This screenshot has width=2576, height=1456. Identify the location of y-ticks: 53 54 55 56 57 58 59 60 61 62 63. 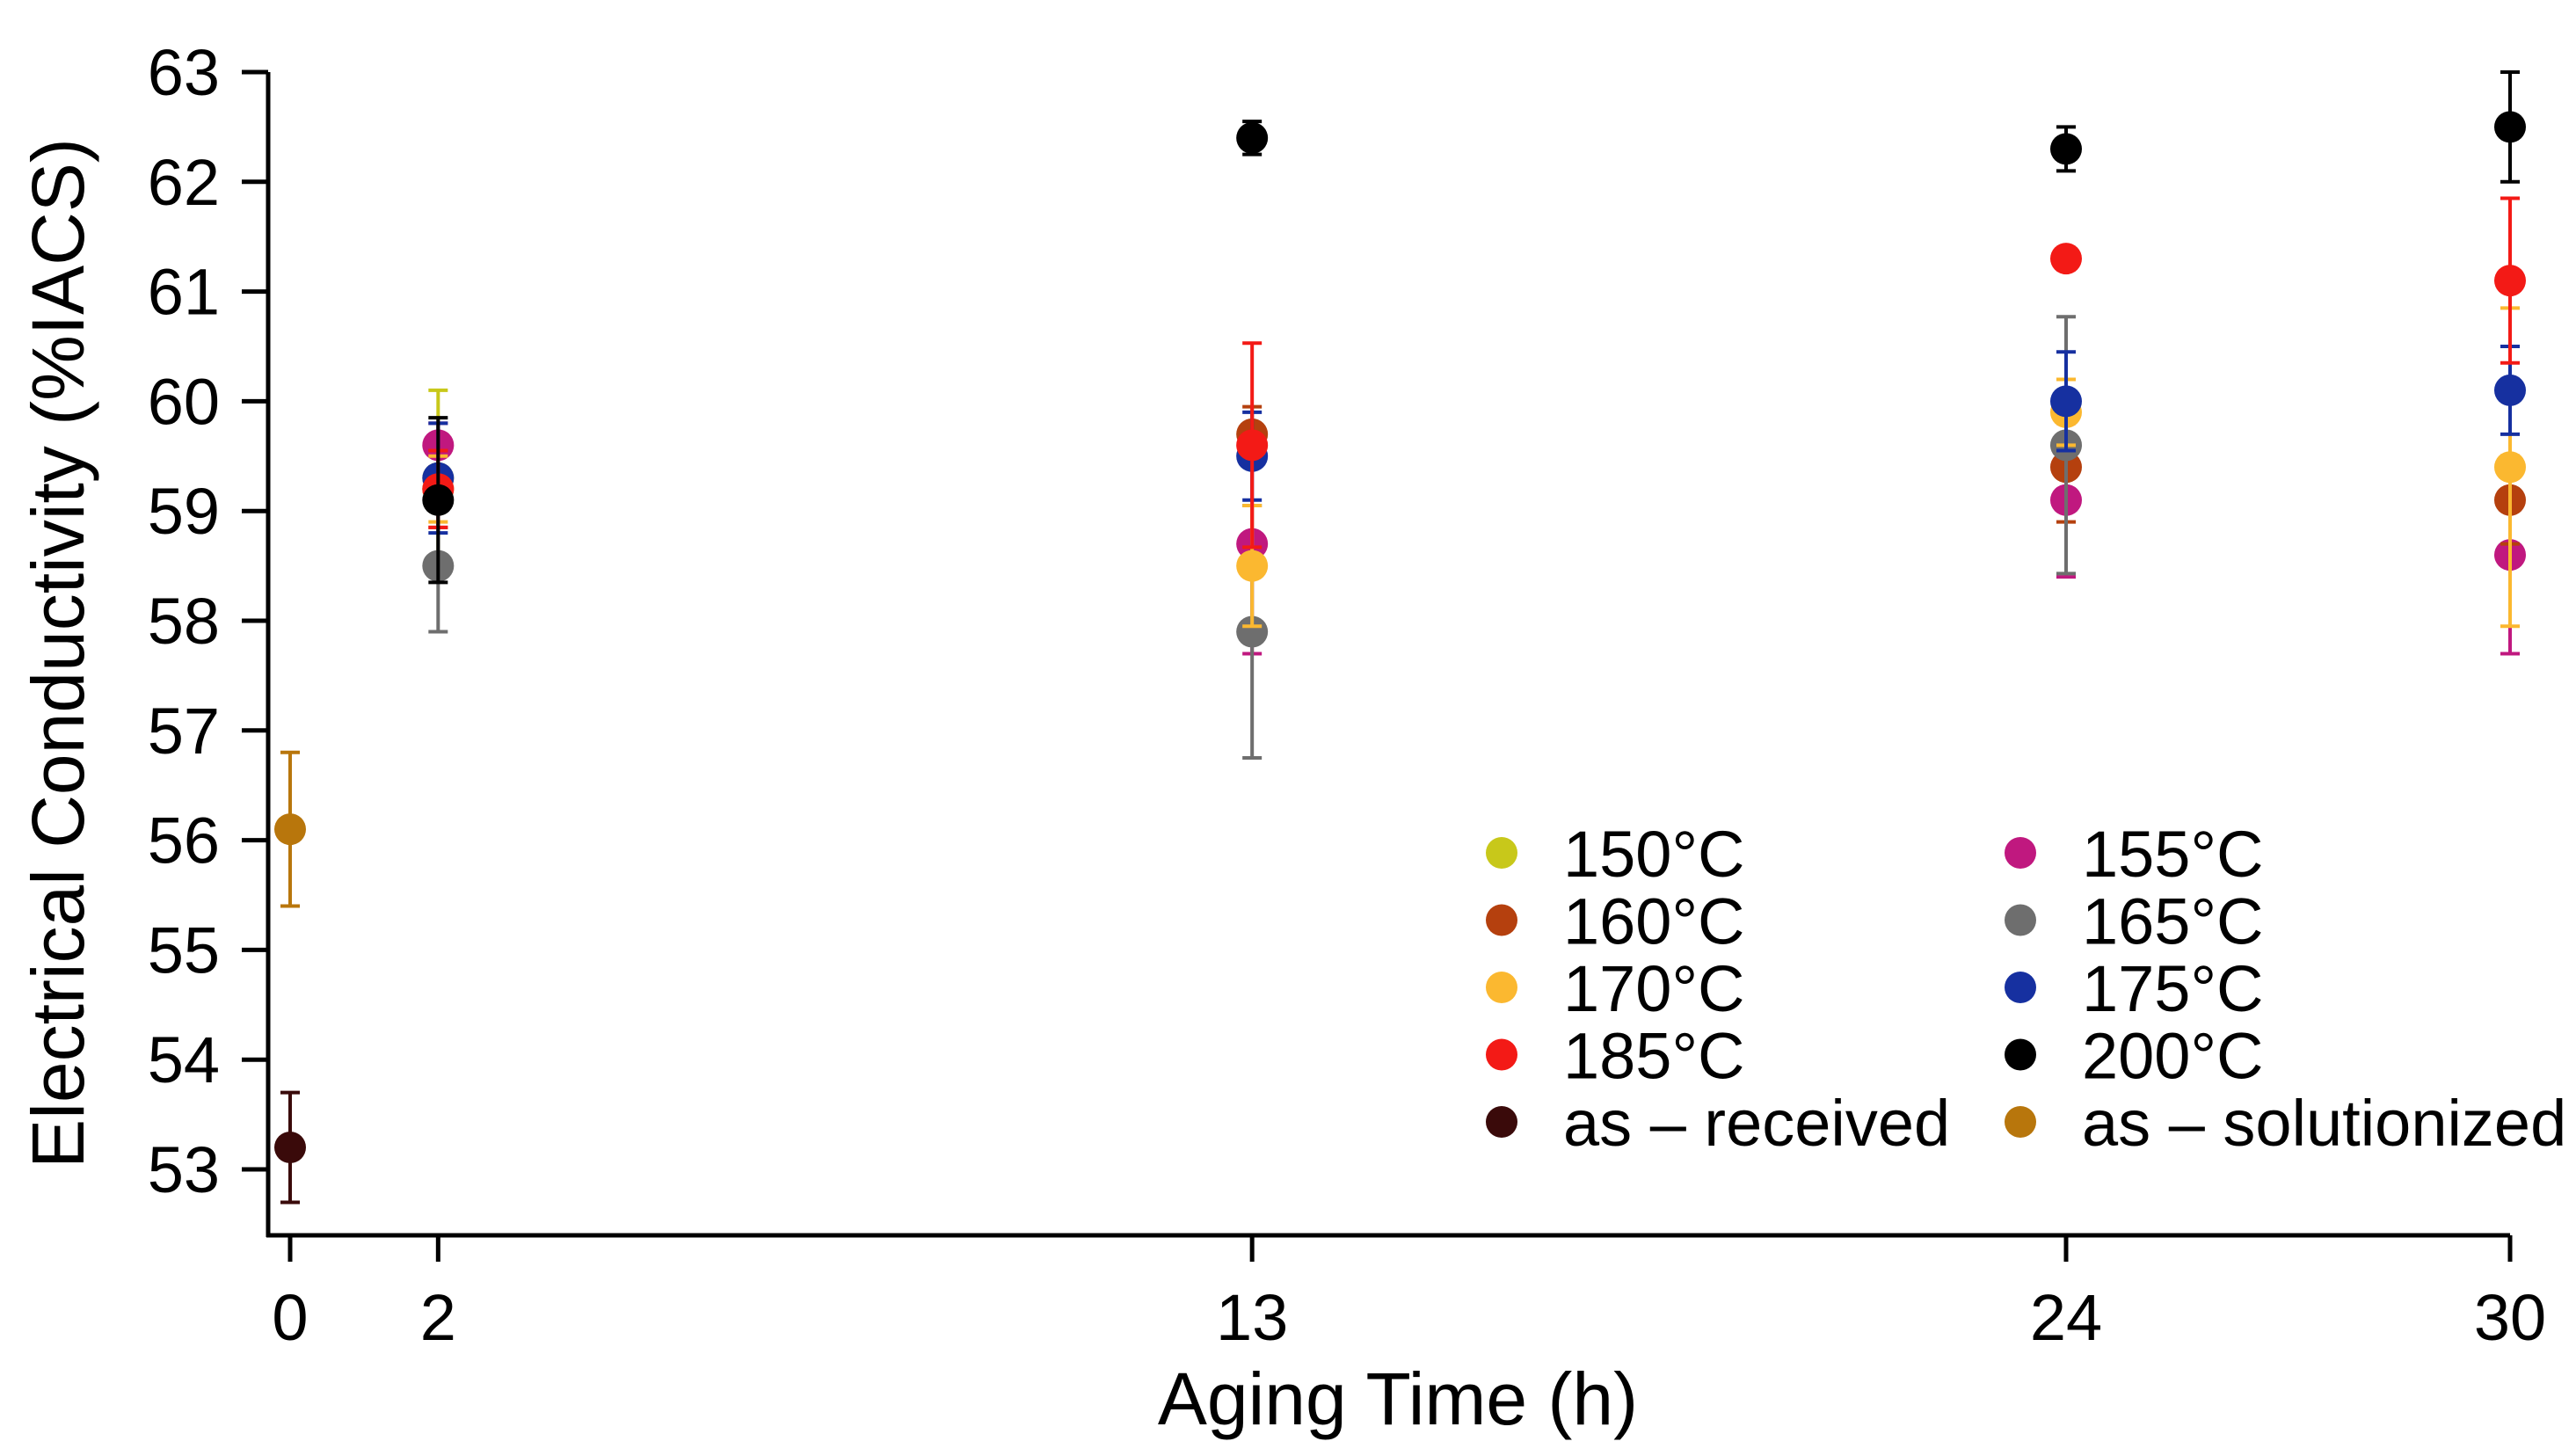
(208, 621).